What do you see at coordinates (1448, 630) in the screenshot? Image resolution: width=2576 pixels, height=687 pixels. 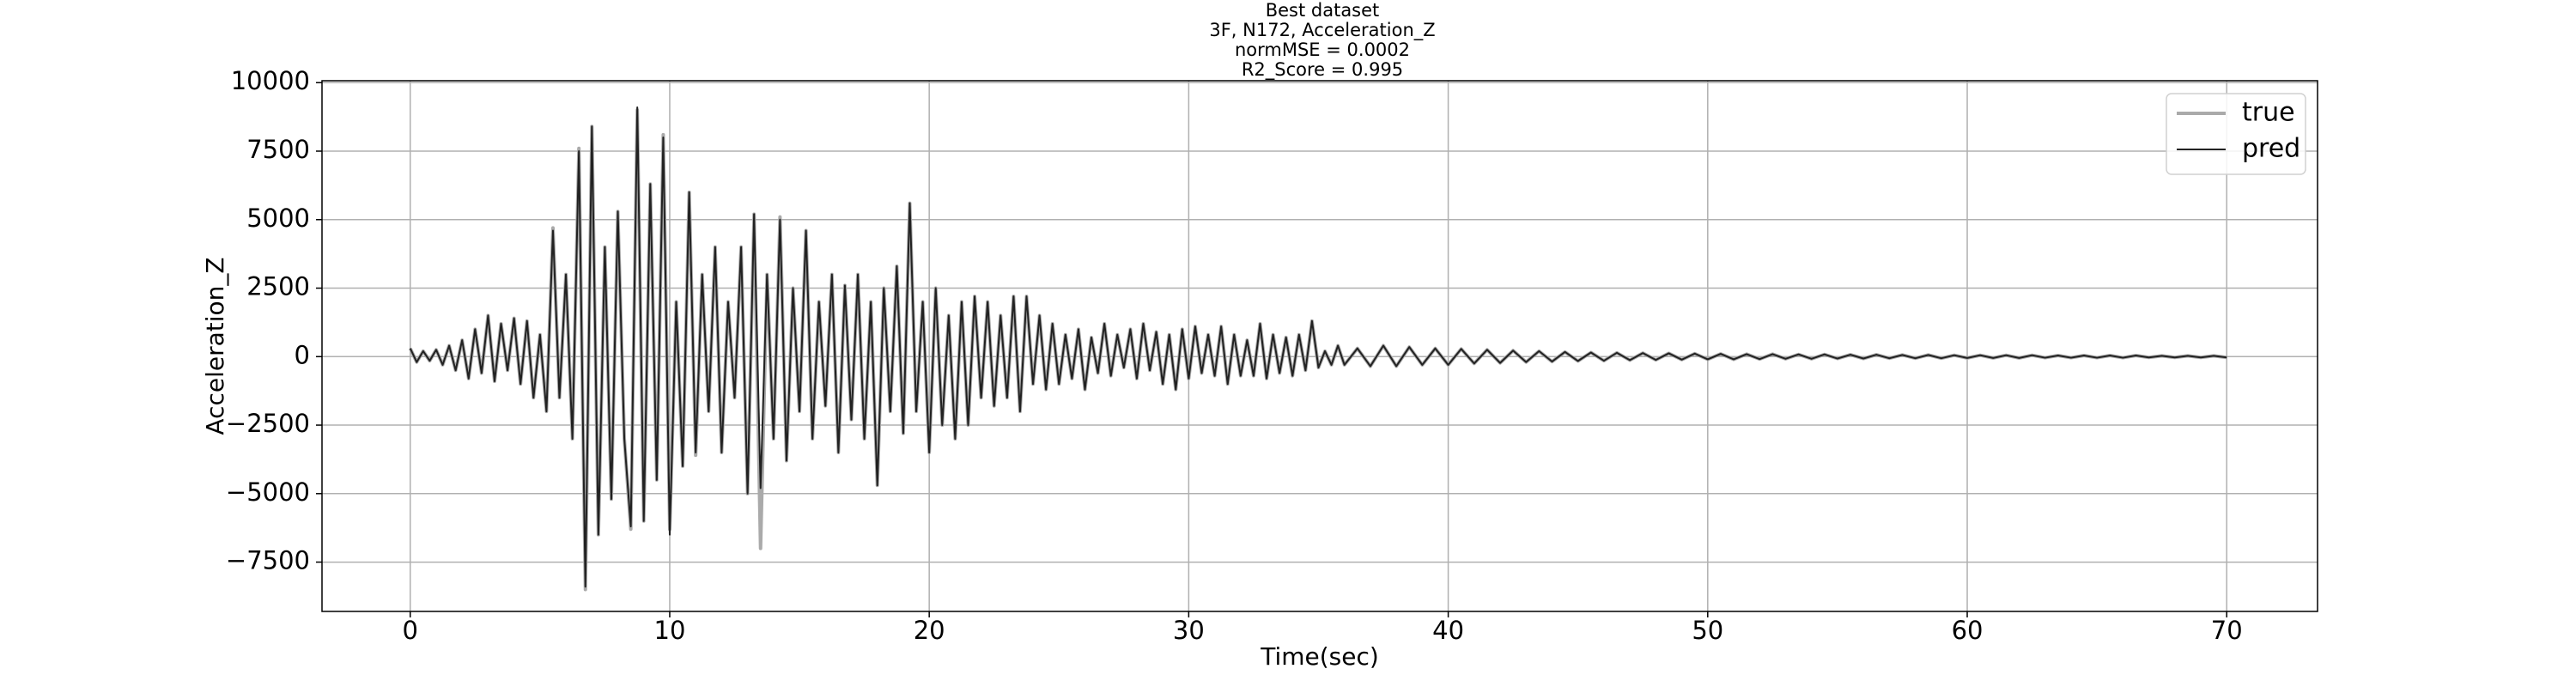 I see `x-tick-label: 40` at bounding box center [1448, 630].